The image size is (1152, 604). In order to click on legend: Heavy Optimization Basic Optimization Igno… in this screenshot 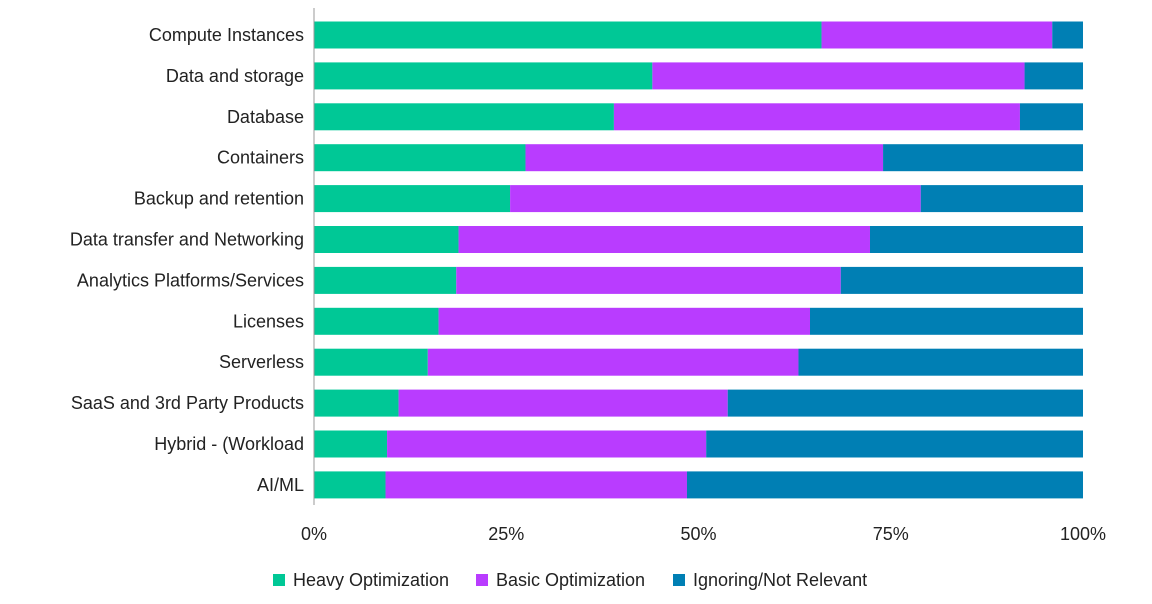, I will do `click(570, 580)`.